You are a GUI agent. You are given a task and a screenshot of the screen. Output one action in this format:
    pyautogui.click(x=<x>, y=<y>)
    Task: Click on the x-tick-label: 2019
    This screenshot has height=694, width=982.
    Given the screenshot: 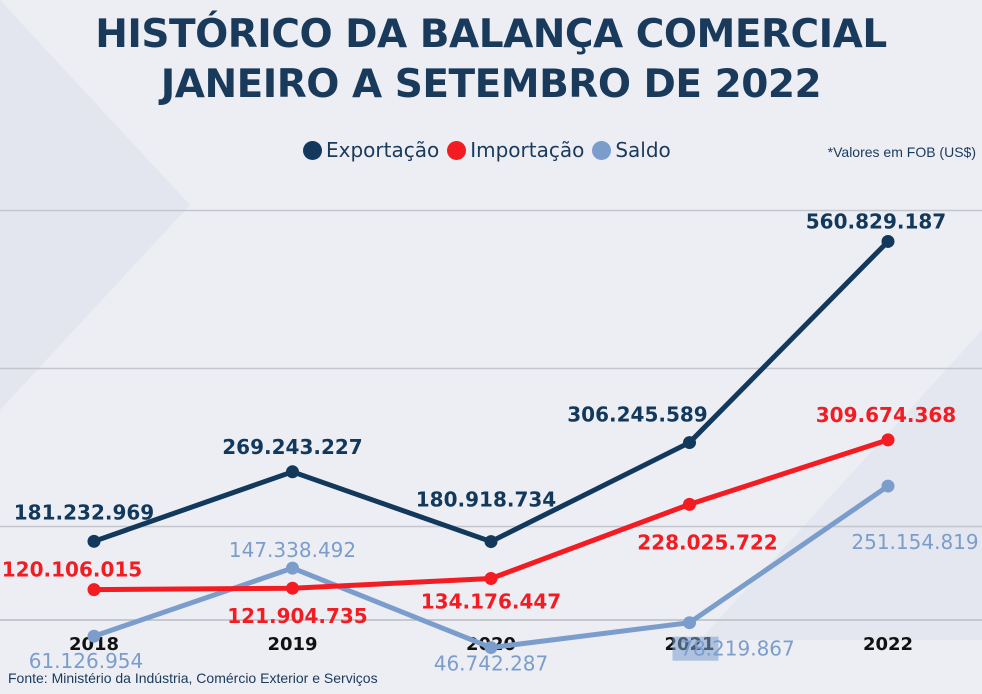 What is the action you would take?
    pyautogui.click(x=292, y=644)
    